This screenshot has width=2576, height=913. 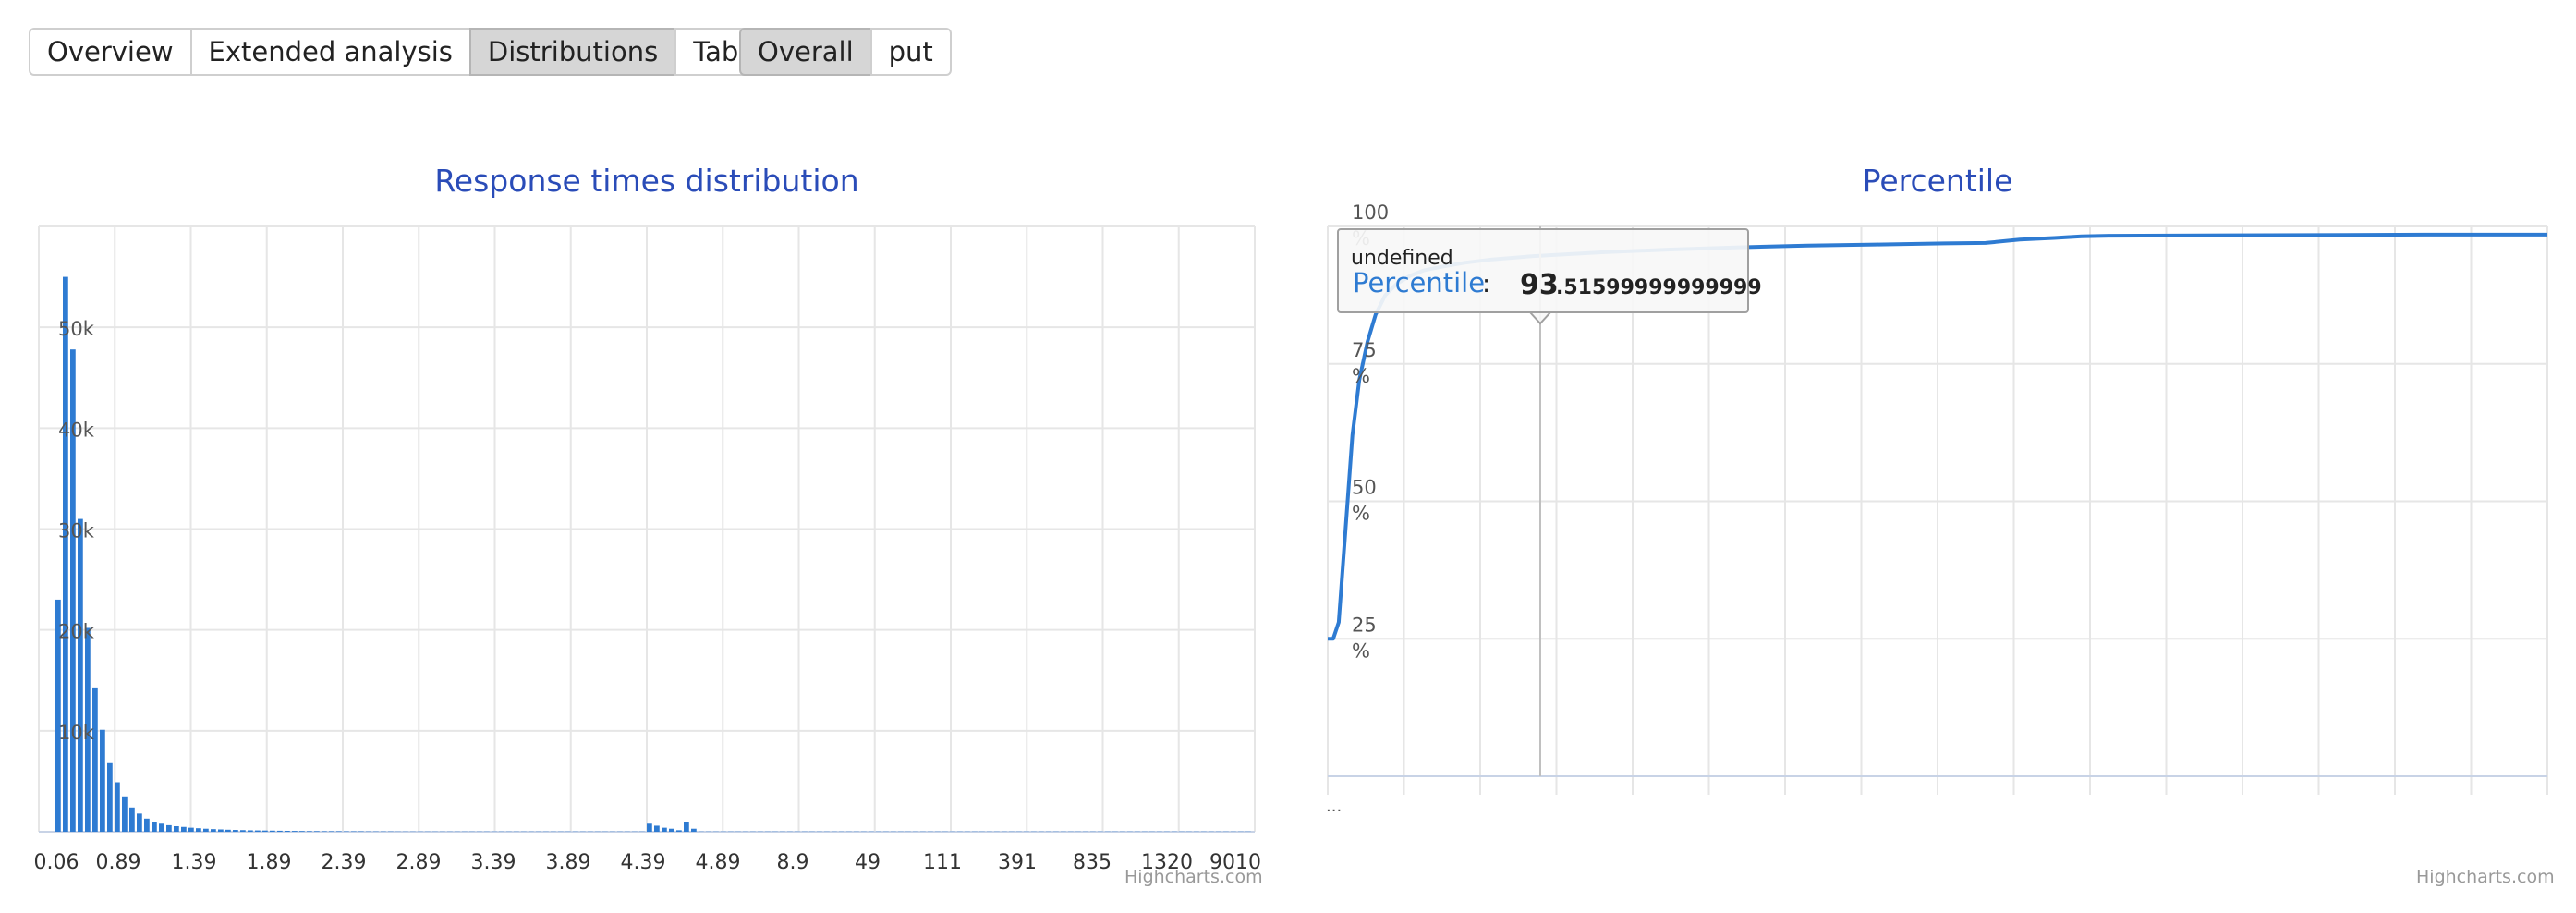 What do you see at coordinates (1017, 863) in the screenshot?
I see `distribution-x-tick-label: 391` at bounding box center [1017, 863].